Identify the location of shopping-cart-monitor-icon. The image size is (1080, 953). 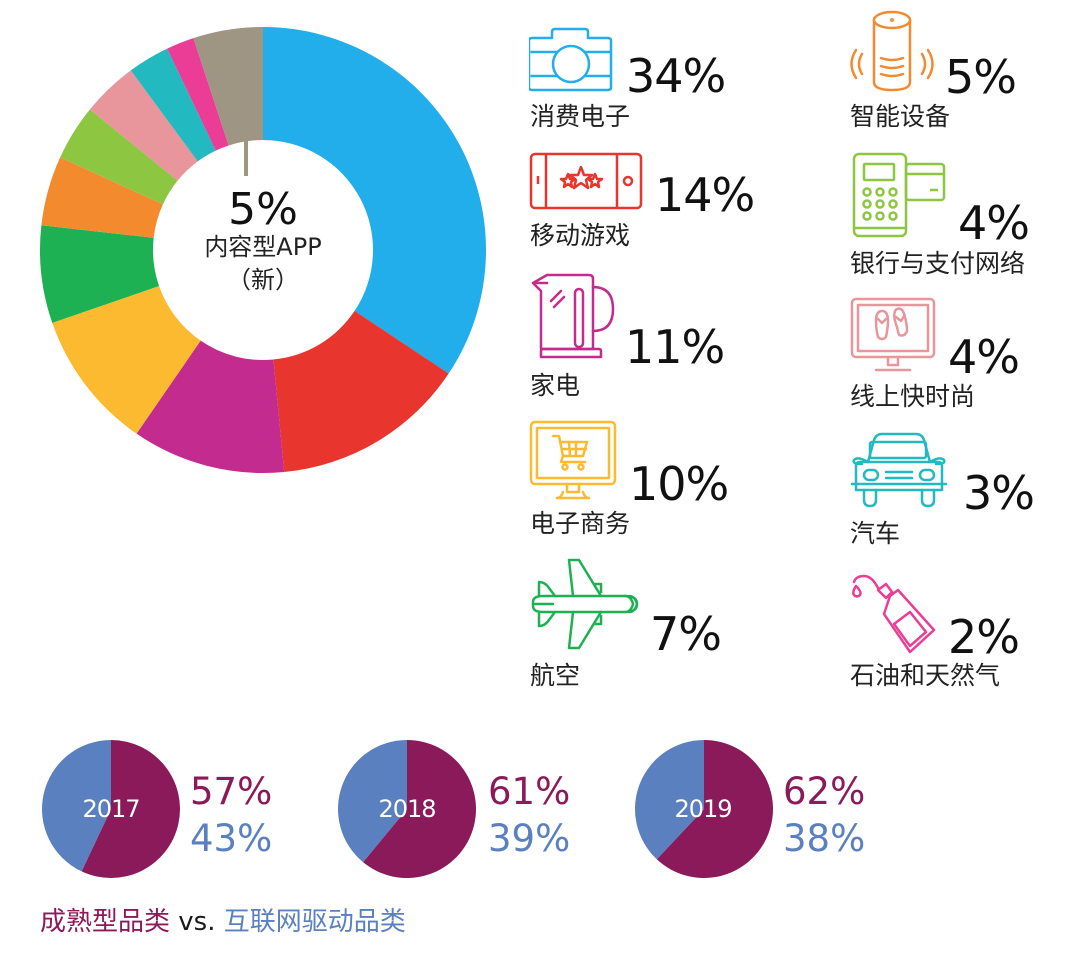
(573, 460).